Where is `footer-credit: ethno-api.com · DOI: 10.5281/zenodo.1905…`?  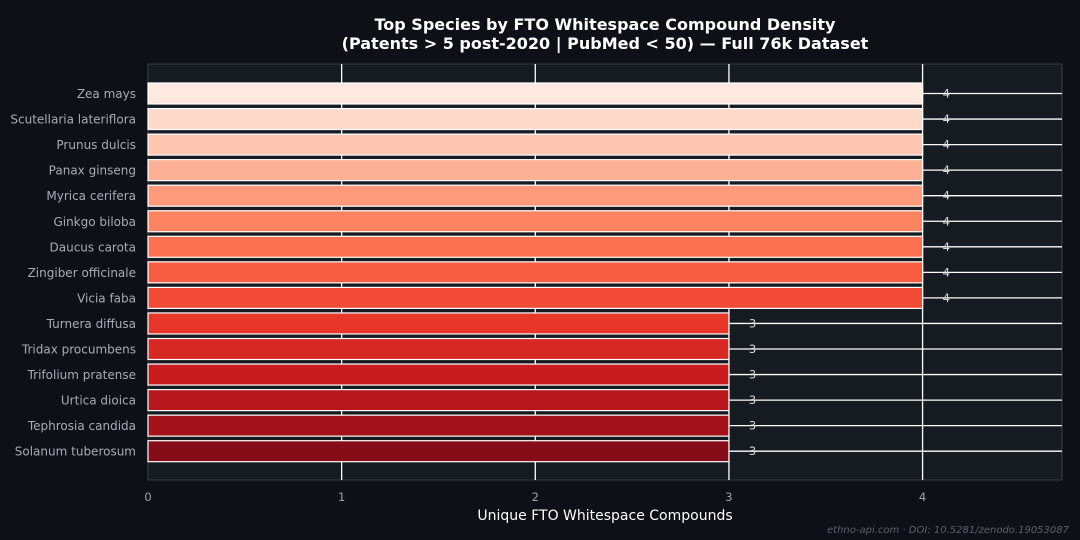 footer-credit: ethno-api.com · DOI: 10.5281/zenodo.1905… is located at coordinates (948, 530).